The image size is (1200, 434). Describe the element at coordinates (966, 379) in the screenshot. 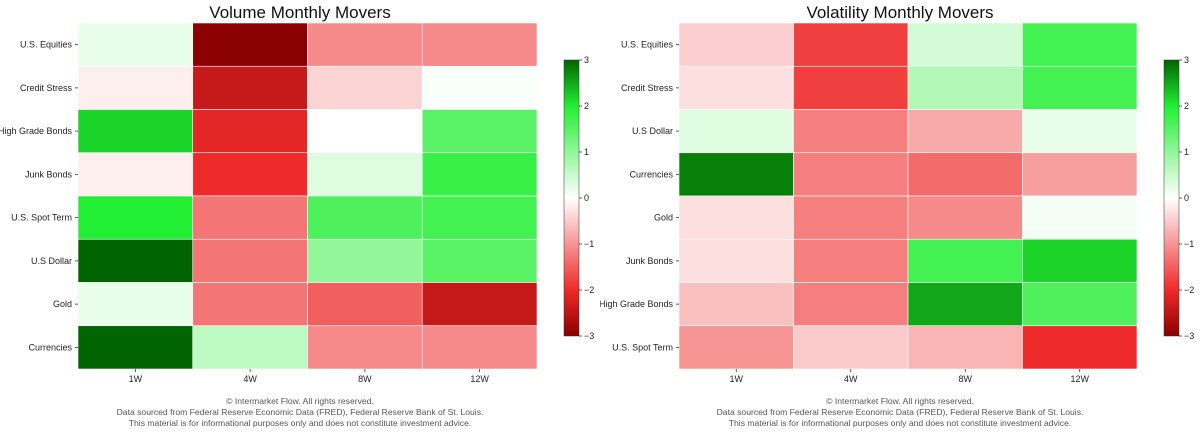

I see `column-label: 8W` at that location.